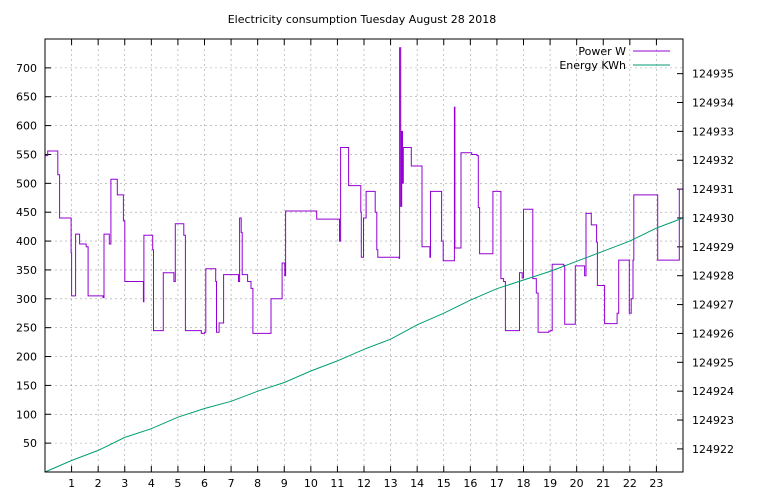  What do you see at coordinates (311, 483) in the screenshot?
I see `x-tick-label: 10` at bounding box center [311, 483].